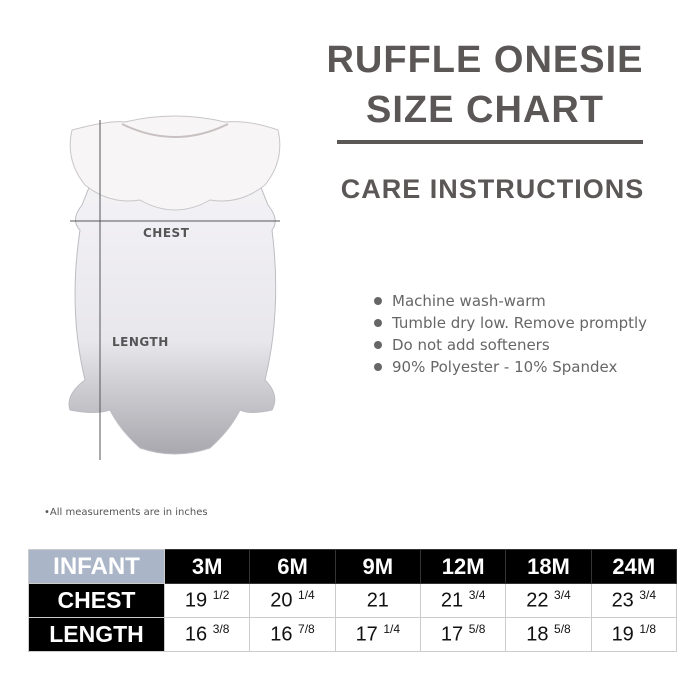  What do you see at coordinates (492, 189) in the screenshot?
I see `care-heading: CARE INSTRUCTIONS` at bounding box center [492, 189].